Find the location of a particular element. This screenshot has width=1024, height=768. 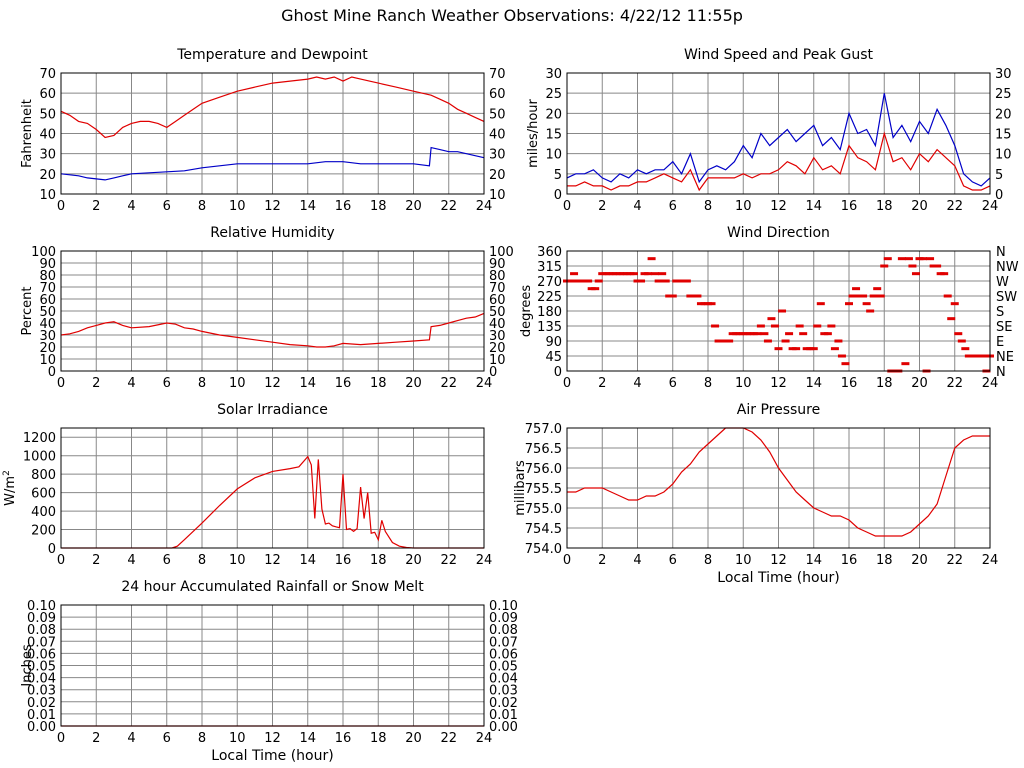

panel-title-wind: Wind Speed and Peak Gust is located at coordinates (778, 55).